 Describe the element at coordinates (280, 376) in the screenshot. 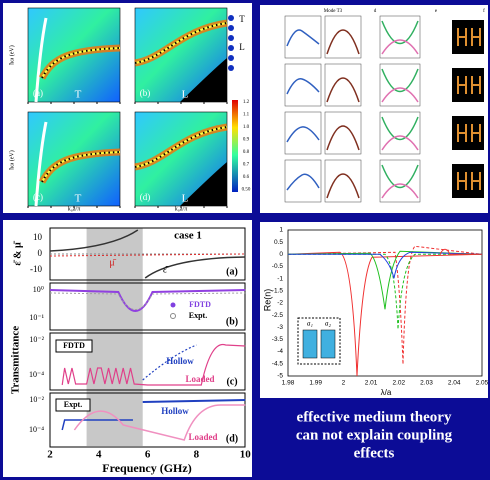

I see `y-tick-label: -5` at that location.